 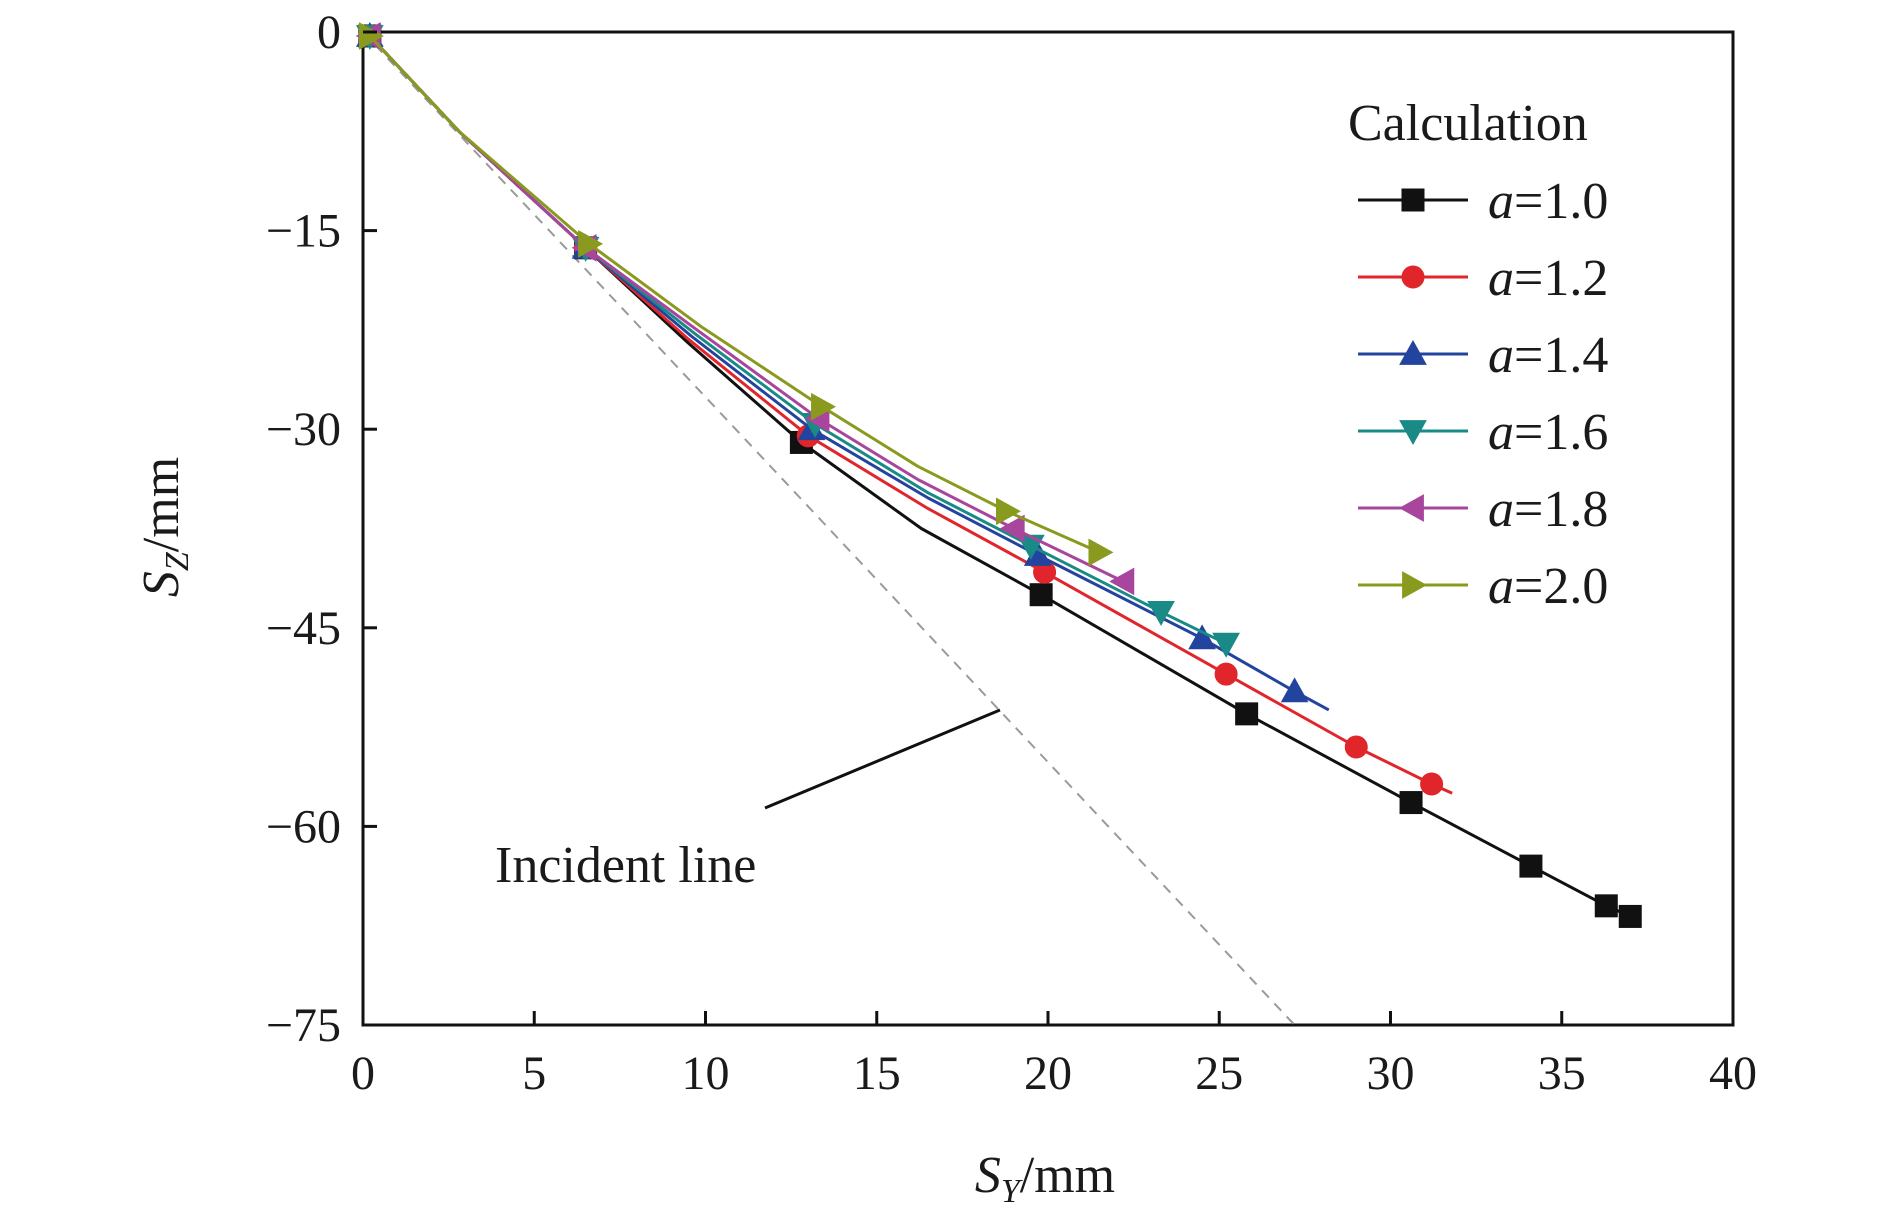 I want to click on x-tick-label: 35, so click(x=1562, y=1073).